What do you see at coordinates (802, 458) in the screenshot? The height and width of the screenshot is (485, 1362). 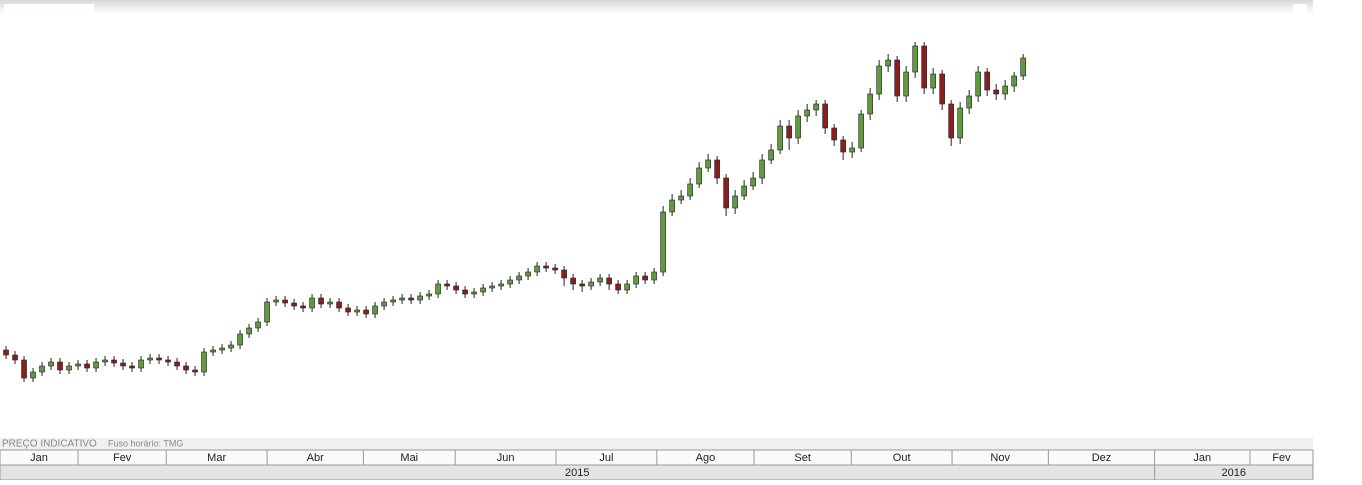 I see `x-tick-label: Set` at bounding box center [802, 458].